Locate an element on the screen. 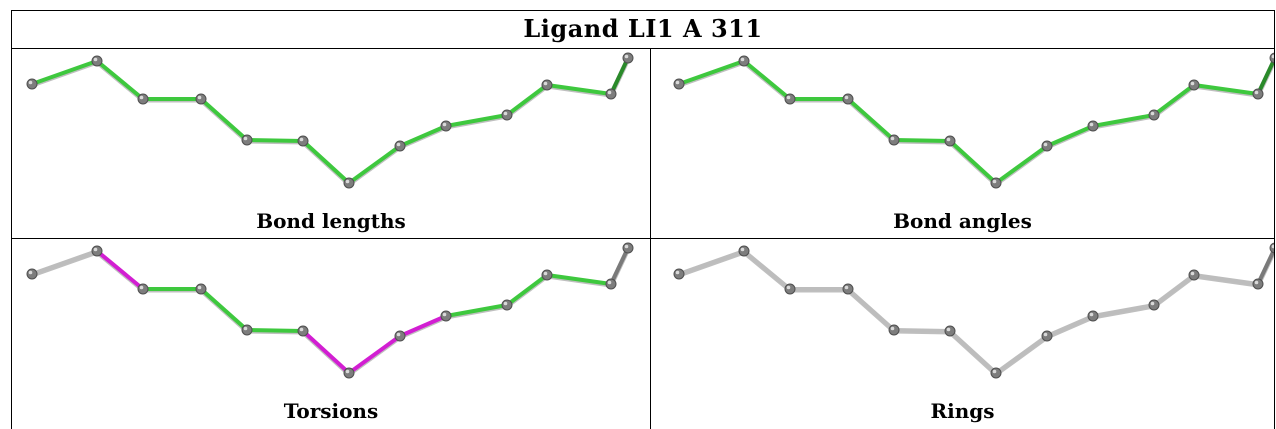 The height and width of the screenshot is (429, 1276). table-border-right is located at coordinates (1274, 219).